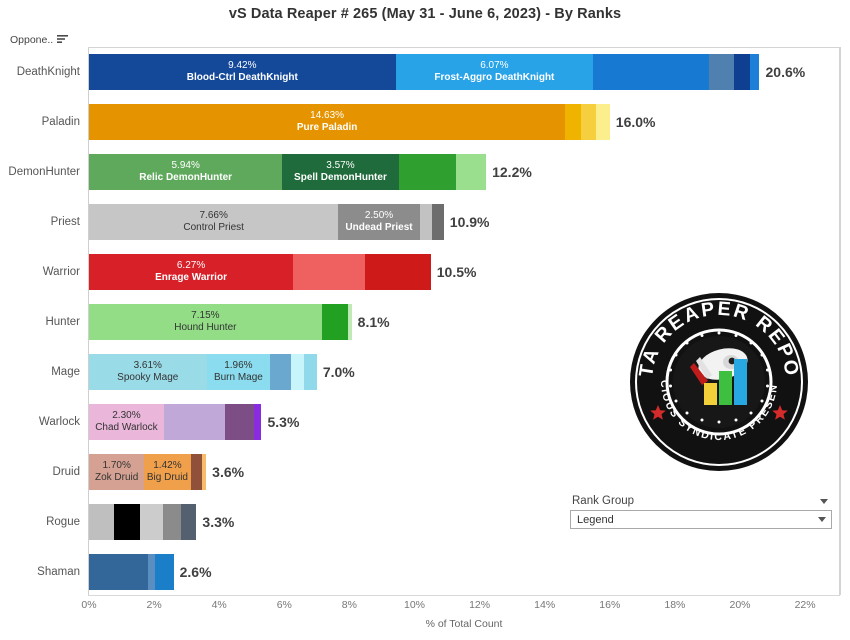 This screenshot has width=850, height=640. Describe the element at coordinates (425, 572) in the screenshot. I see `bar-row: Shaman 2.6%` at that location.